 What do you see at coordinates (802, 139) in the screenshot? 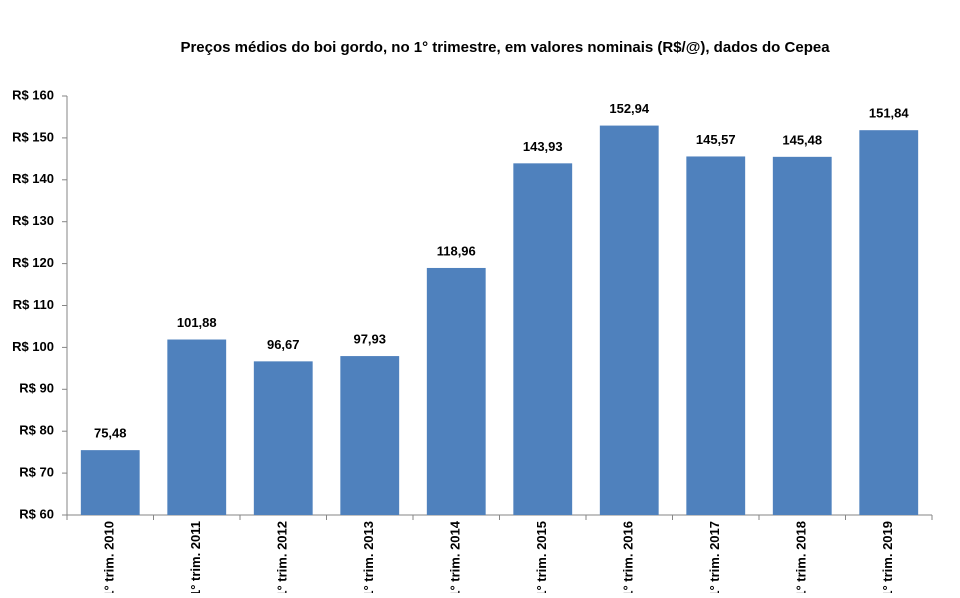
I see `value-label: 145,48` at bounding box center [802, 139].